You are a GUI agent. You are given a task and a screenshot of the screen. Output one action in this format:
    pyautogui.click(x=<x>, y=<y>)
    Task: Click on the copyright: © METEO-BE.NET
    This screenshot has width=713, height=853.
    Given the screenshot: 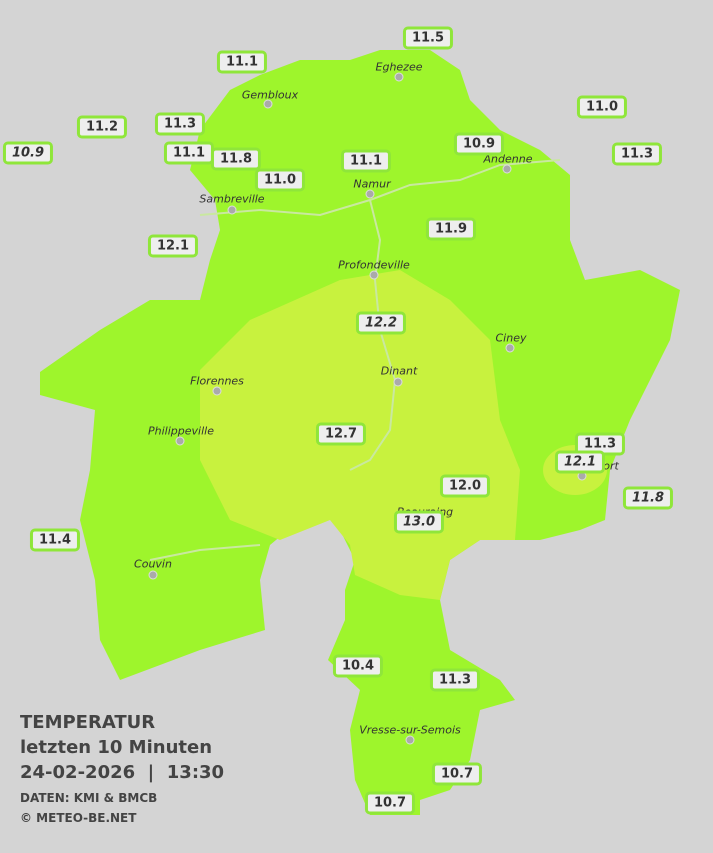 What is the action you would take?
    pyautogui.click(x=78, y=818)
    